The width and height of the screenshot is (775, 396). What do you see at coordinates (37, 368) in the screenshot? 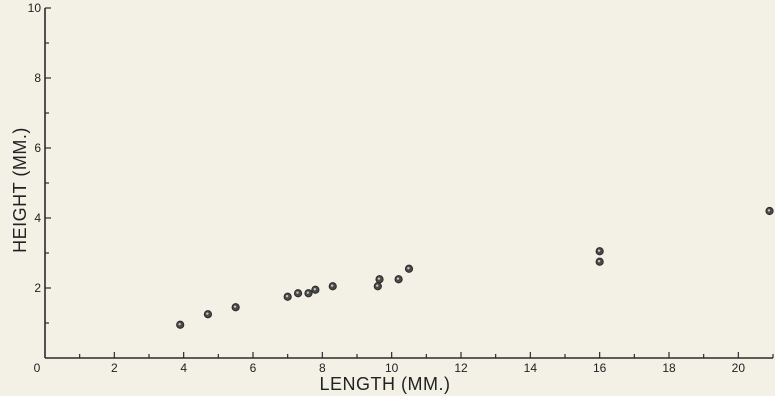
I see `x-tick-label: 0` at bounding box center [37, 368].